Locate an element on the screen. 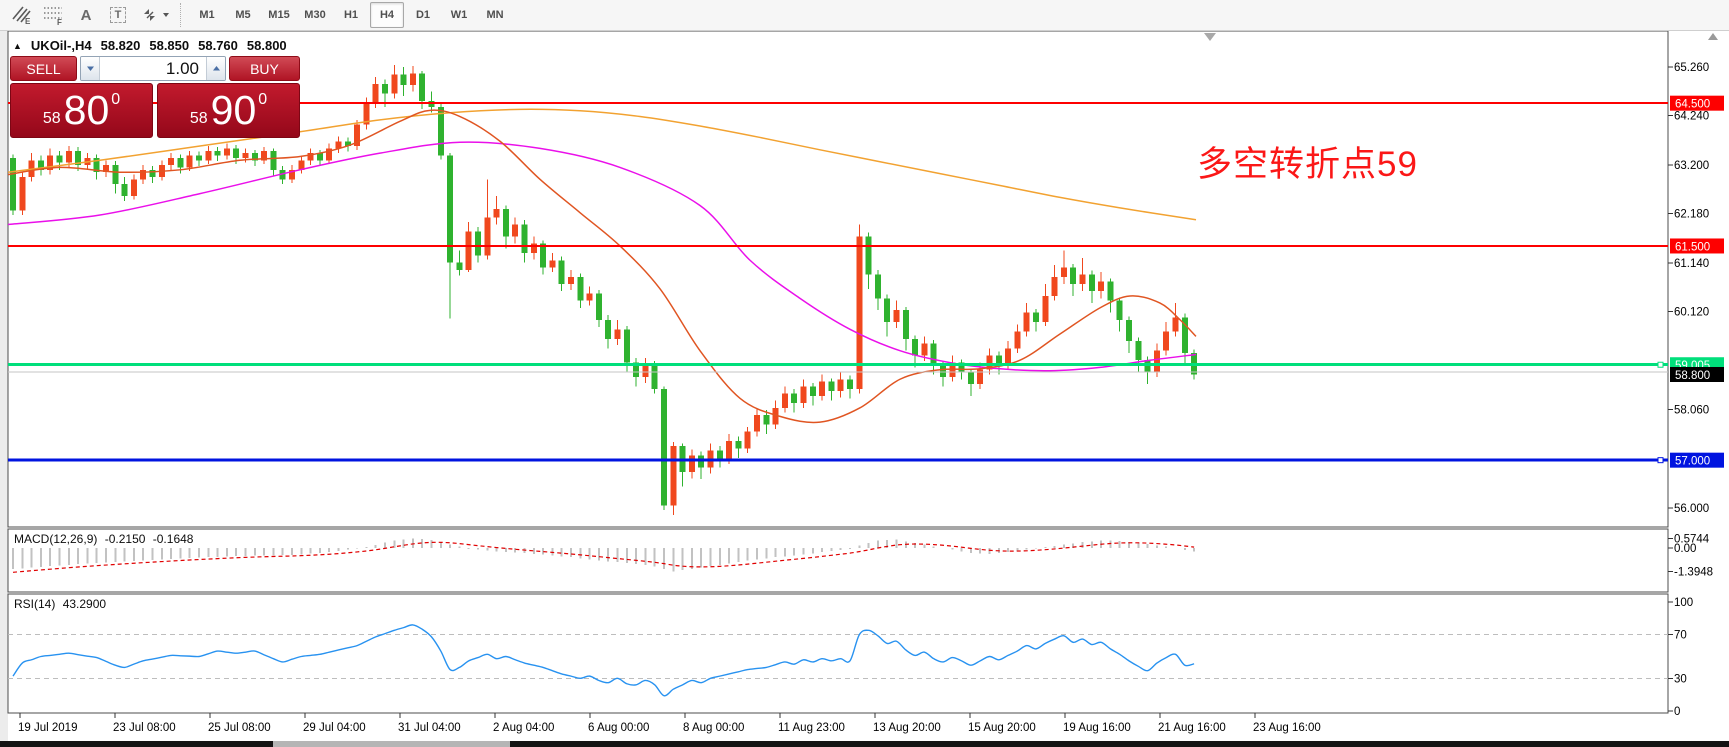 The width and height of the screenshot is (1729, 747). arrows-tool-button is located at coordinates (155, 15).